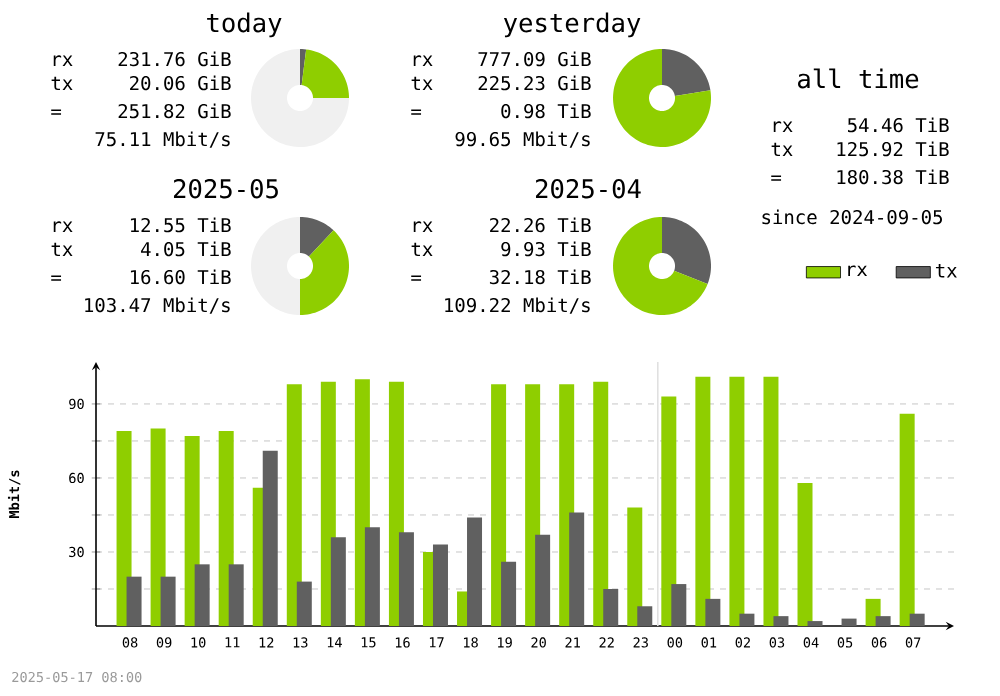  Describe the element at coordinates (534, 59) in the screenshot. I see `text: 777.09 GiB` at that location.